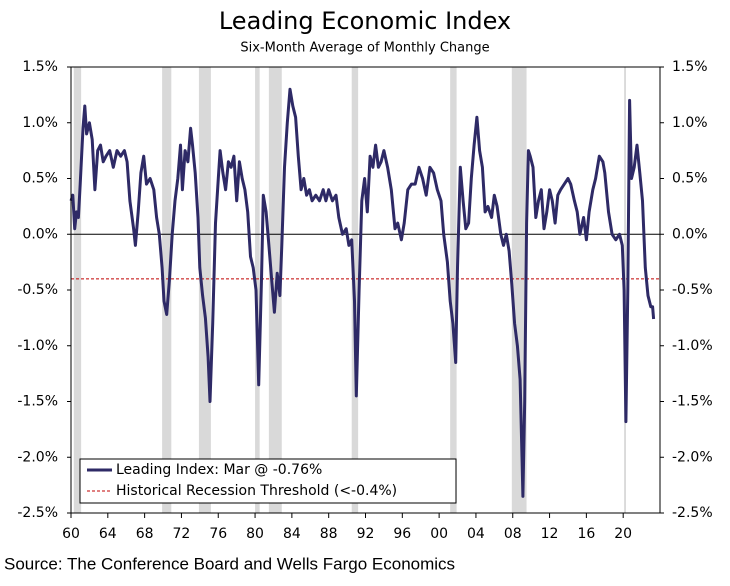 The width and height of the screenshot is (730, 586). Describe the element at coordinates (513, 534) in the screenshot. I see `x-tick-label: 08` at that location.